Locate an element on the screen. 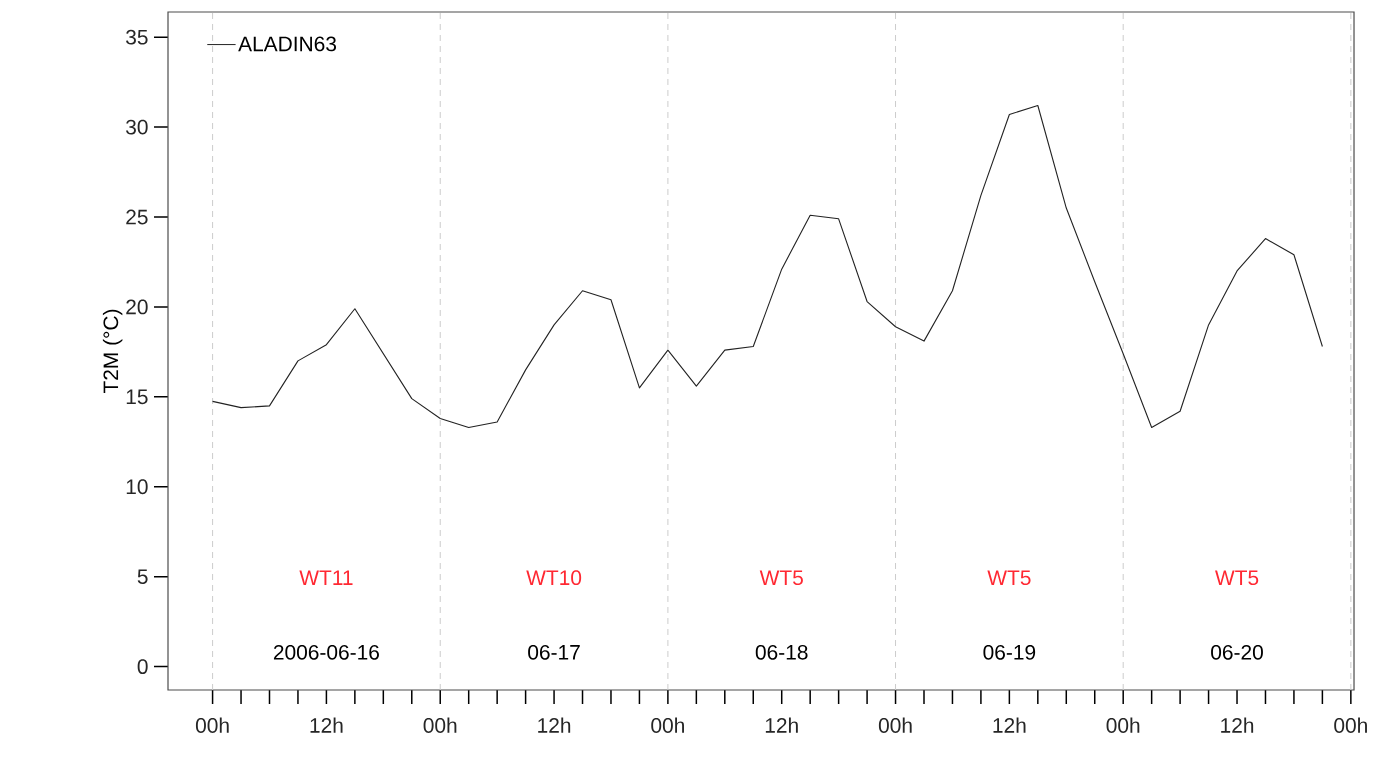 This screenshot has width=1386, height=773. y-tick-label: 30 is located at coordinates (137, 127).